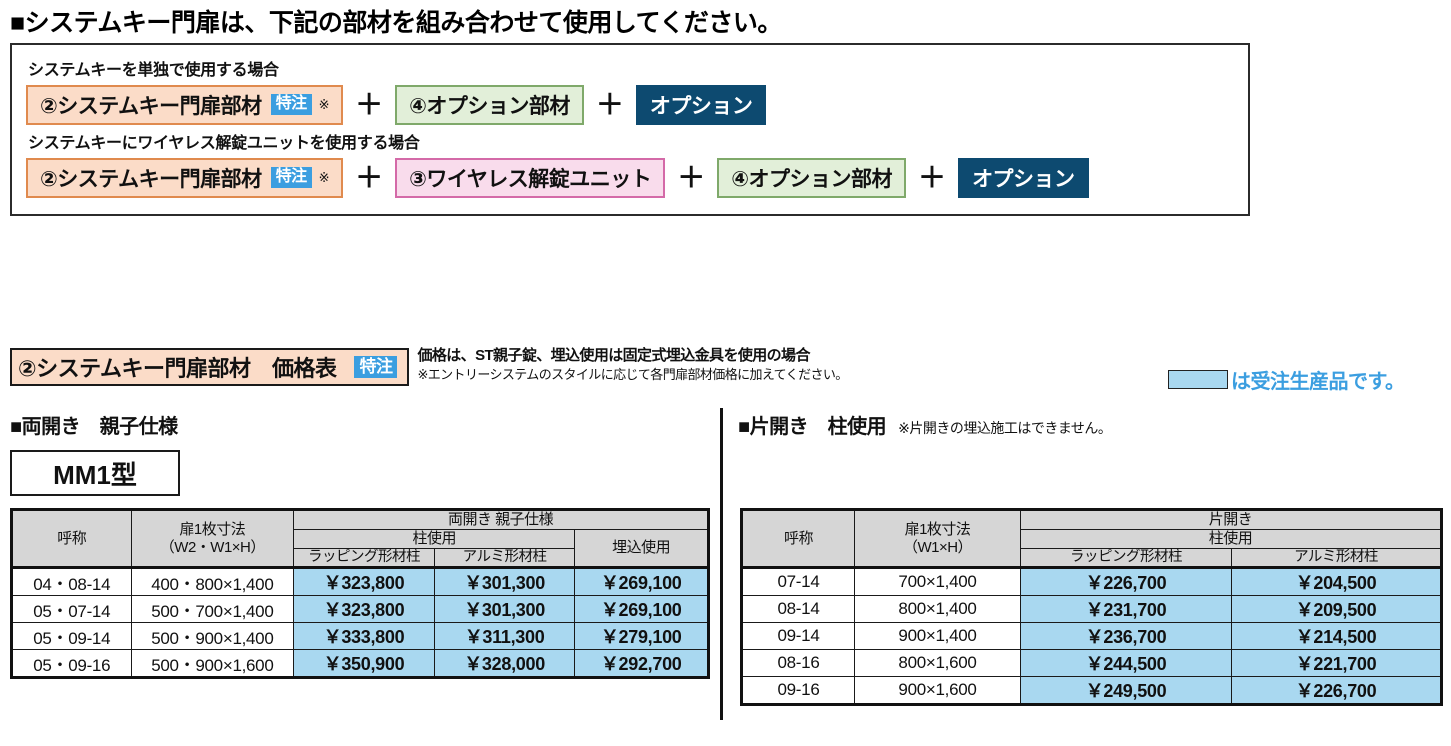 This screenshot has width=1451, height=746. I want to click on chip-wireless-unlock-unit: ③ワイヤレス解錠ユニット, so click(530, 177).